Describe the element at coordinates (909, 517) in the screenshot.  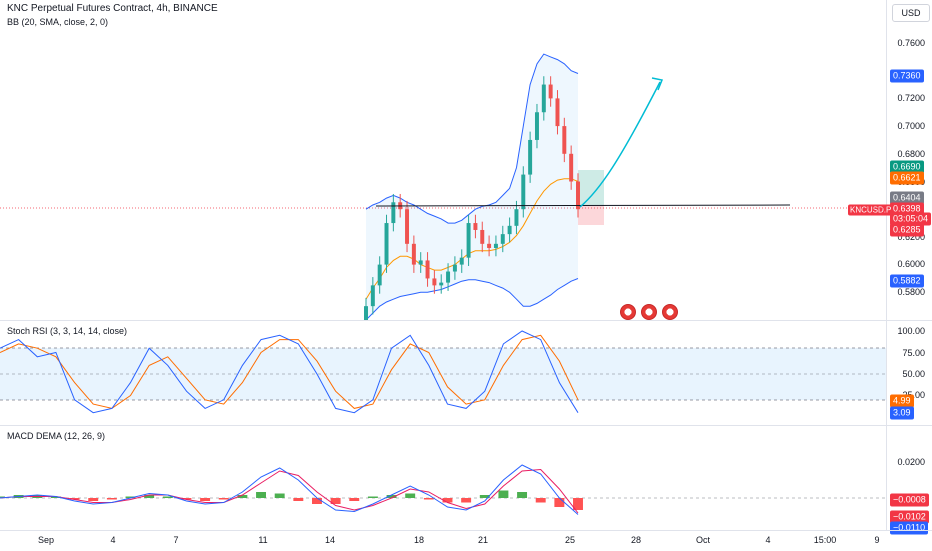
I see `macd-line-tag: −0.0102` at that location.